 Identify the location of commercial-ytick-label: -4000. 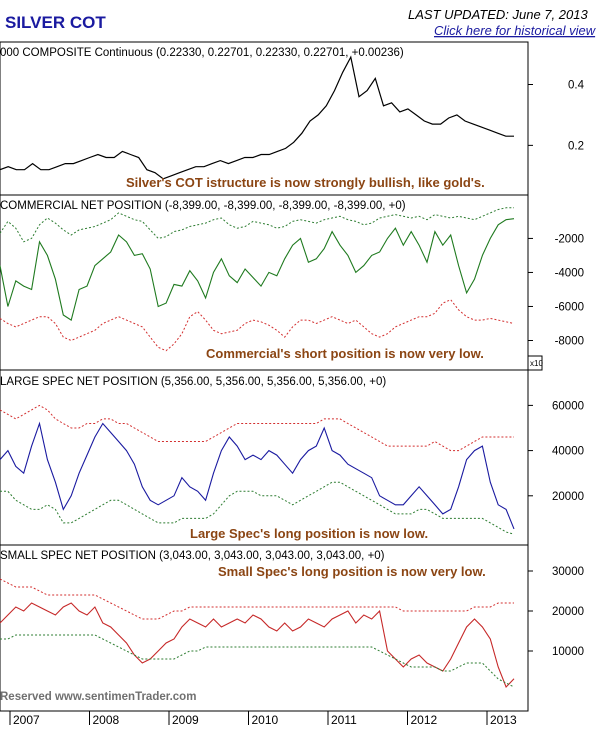
(569, 273).